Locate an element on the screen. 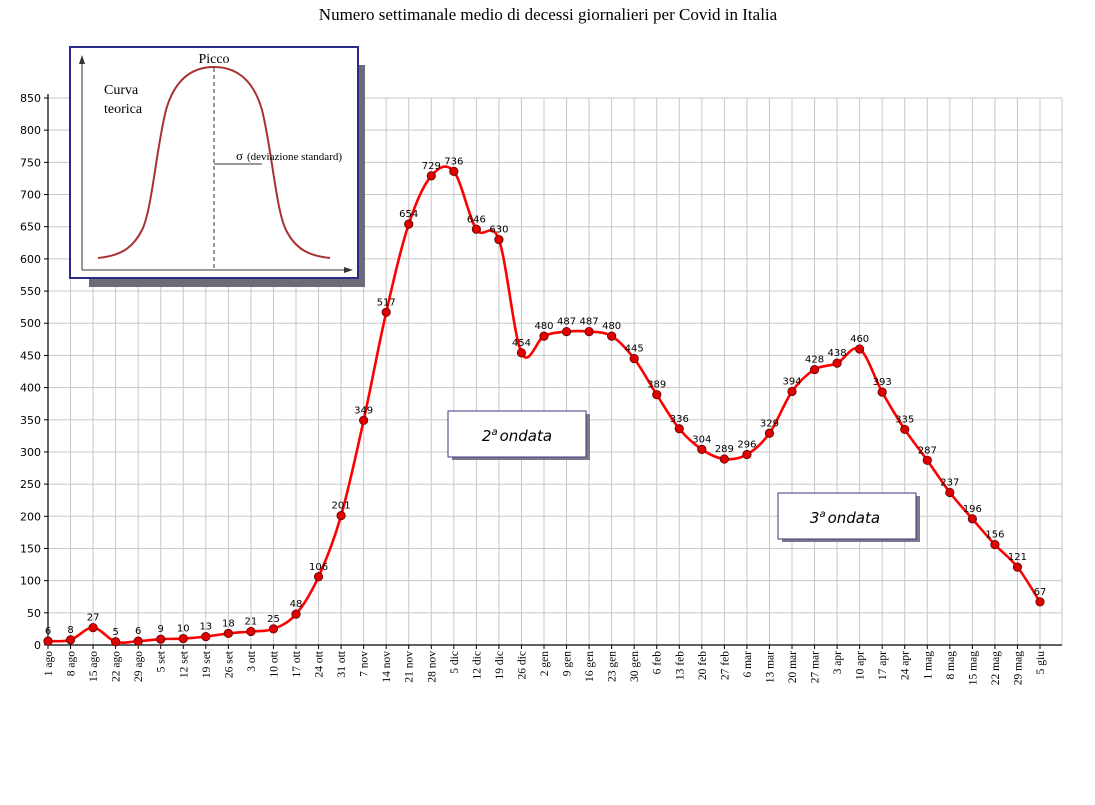  wave-2-text: ondata is located at coordinates (526, 436).